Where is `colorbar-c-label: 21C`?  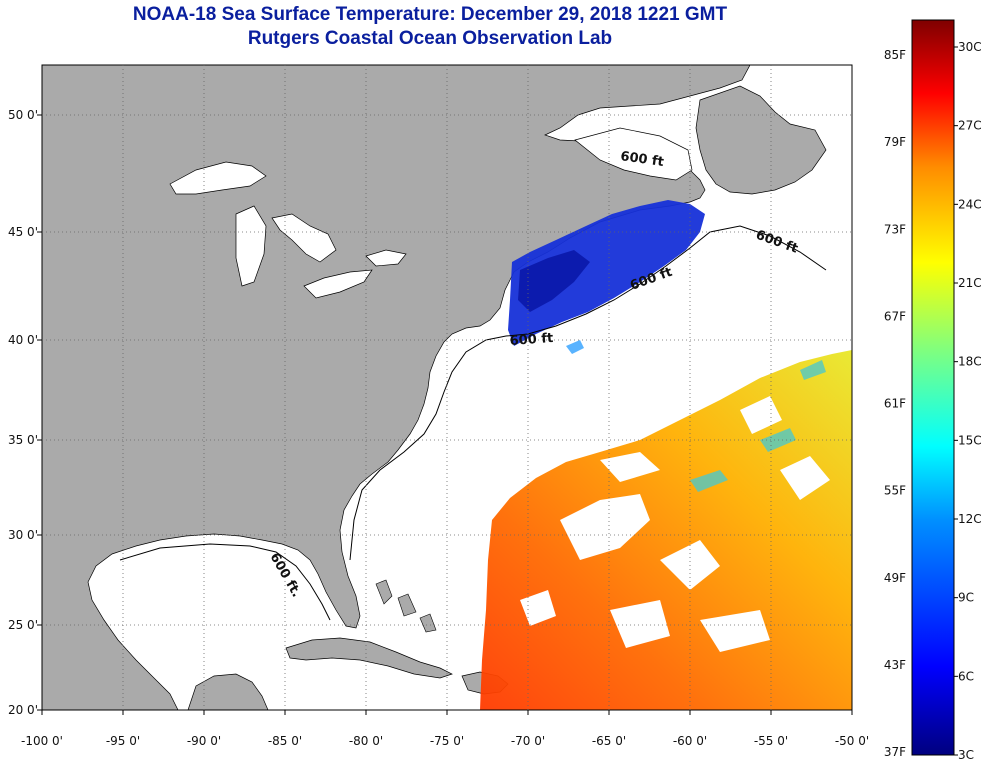 colorbar-c-label: 21C is located at coordinates (970, 283).